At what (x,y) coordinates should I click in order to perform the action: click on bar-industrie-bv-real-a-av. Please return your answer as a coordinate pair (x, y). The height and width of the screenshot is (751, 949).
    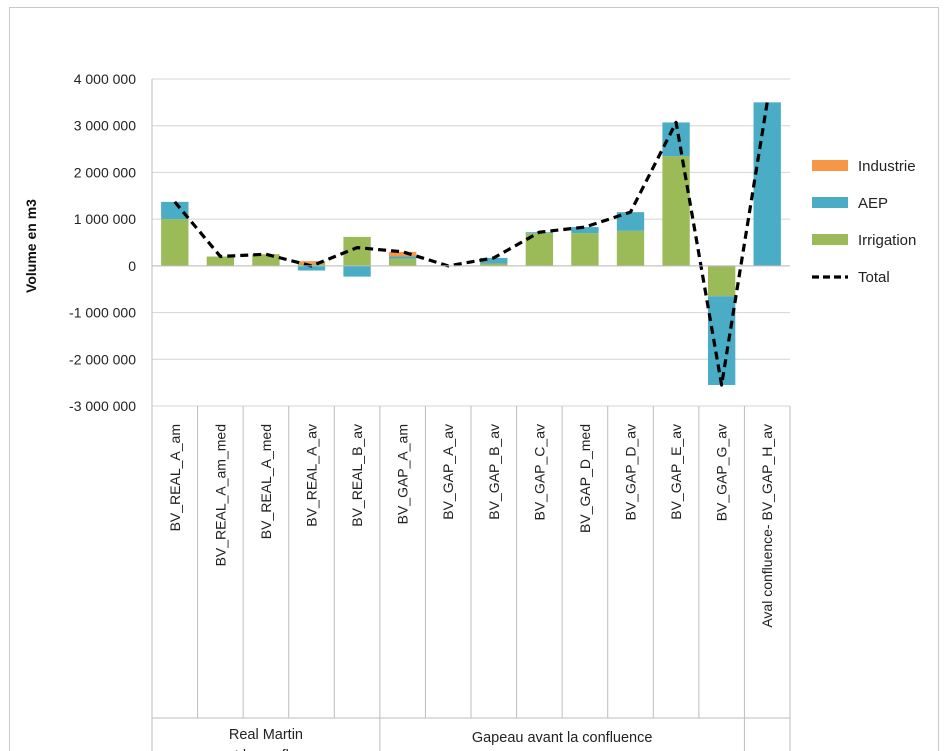
    Looking at the image, I should click on (311, 262).